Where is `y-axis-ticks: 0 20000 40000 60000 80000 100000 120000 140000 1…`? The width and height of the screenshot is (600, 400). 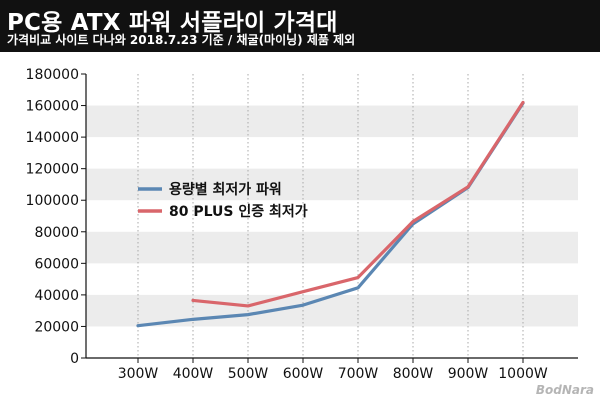
y-axis-ticks: 0 20000 40000 60000 80000 100000 120000 140000 1… is located at coordinates (56, 217).